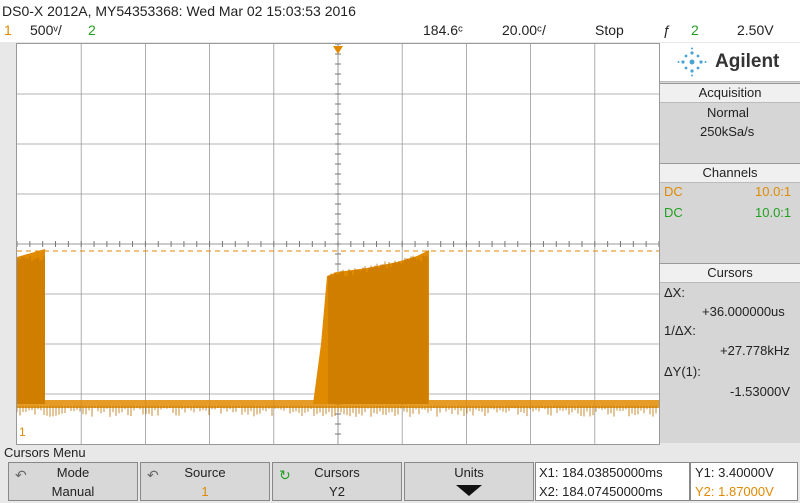  What do you see at coordinates (692, 62) in the screenshot?
I see `agilent-spark-icon` at bounding box center [692, 62].